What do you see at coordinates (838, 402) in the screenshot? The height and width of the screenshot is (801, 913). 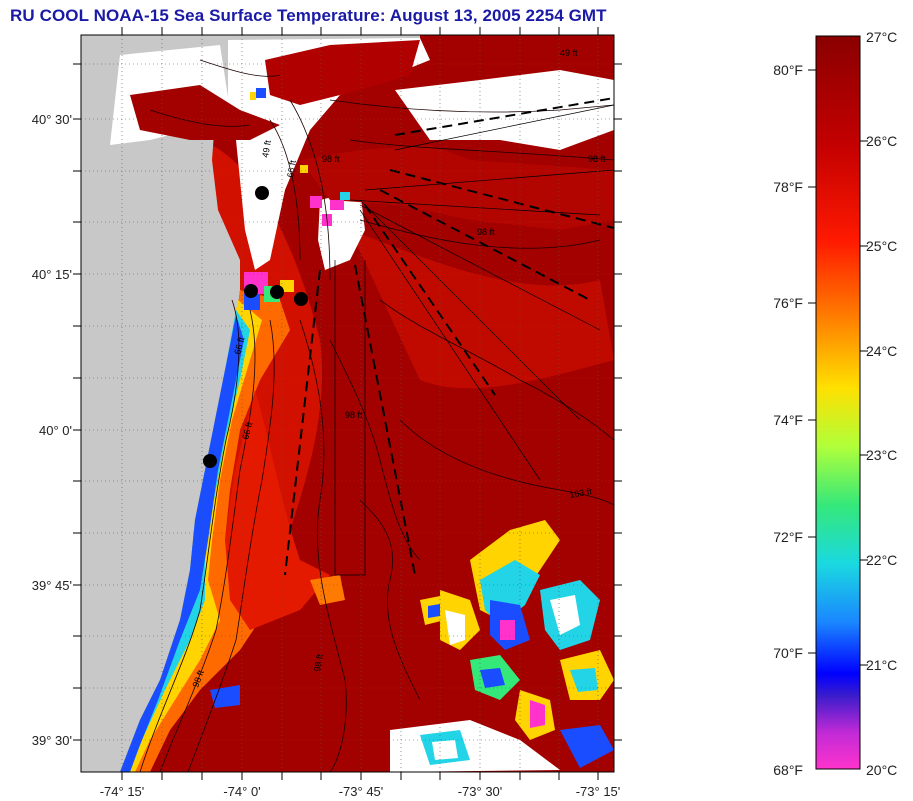 I see `colorbar-gradient` at bounding box center [838, 402].